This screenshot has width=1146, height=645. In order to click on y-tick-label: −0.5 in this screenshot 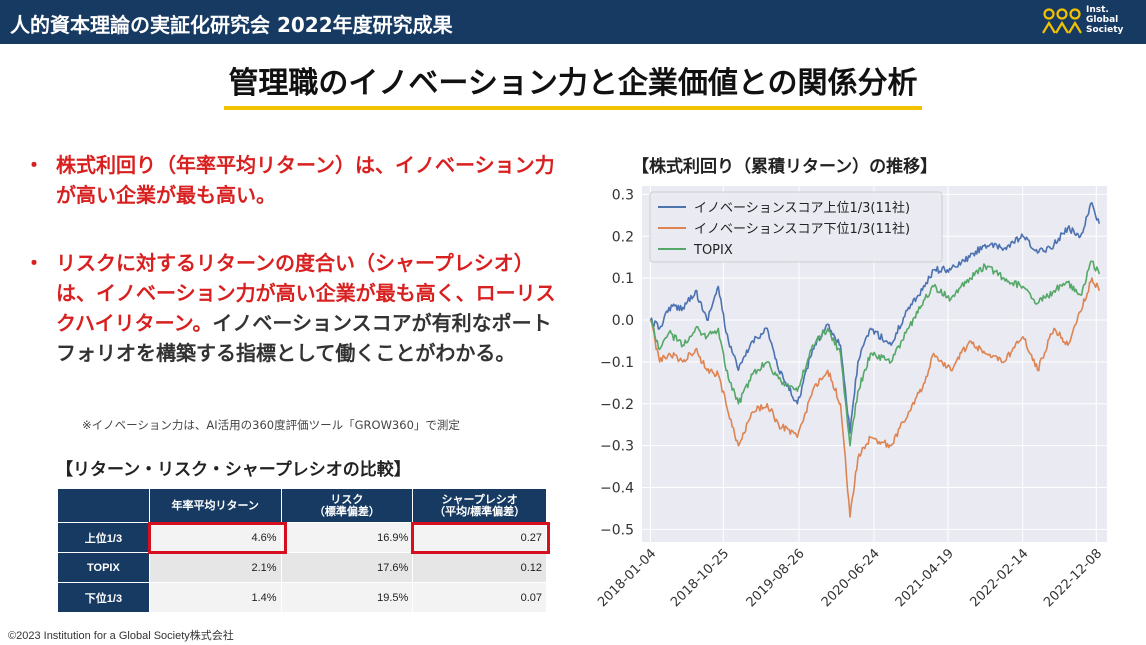, I will do `click(617, 530)`.